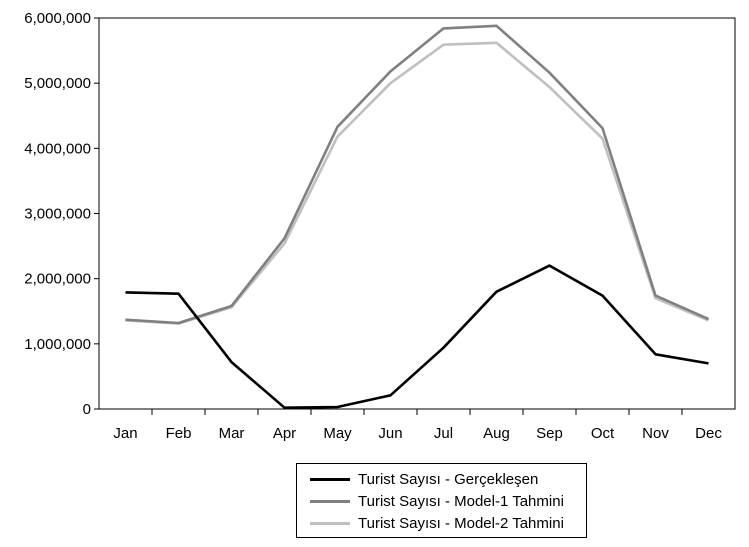 Image resolution: width=749 pixels, height=547 pixels. Describe the element at coordinates (461, 523) in the screenshot. I see `legend-label-model-2: Turist Sayısı - Model-2 Tahmini` at that location.